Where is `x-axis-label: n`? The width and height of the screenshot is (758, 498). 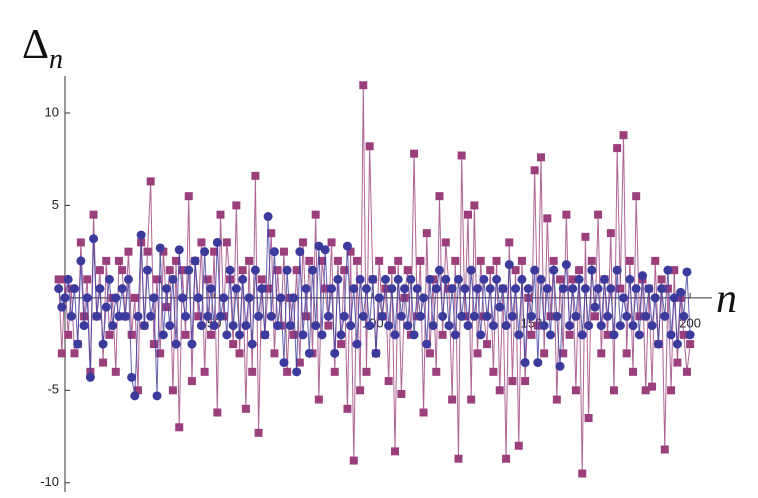 x-axis-label: n is located at coordinates (726, 299).